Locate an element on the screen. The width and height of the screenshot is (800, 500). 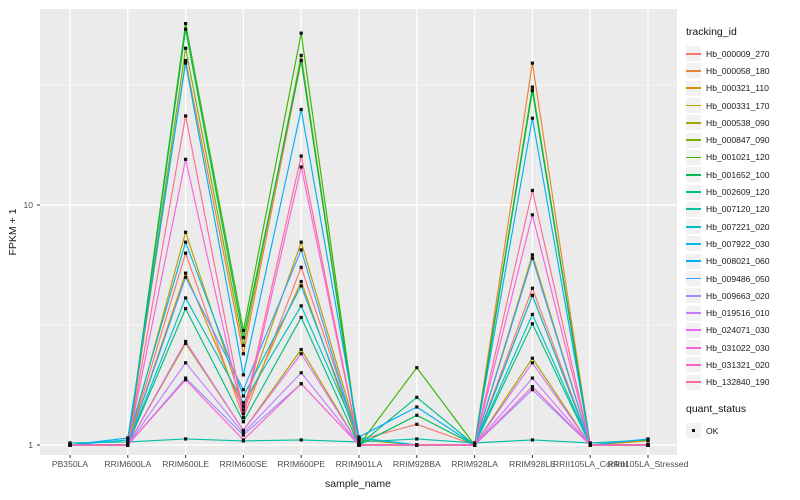
legend-item-Hb_009663_020: Hb_009663_020 is located at coordinates (742, 295).